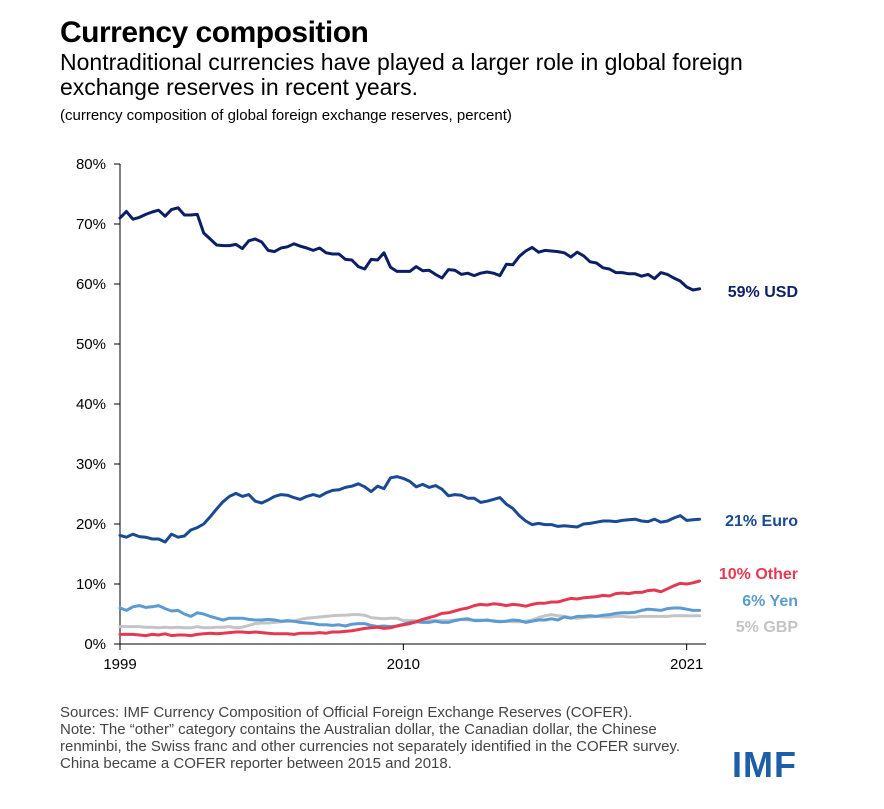  Describe the element at coordinates (91, 584) in the screenshot. I see `y-tick-label: 10%` at that location.